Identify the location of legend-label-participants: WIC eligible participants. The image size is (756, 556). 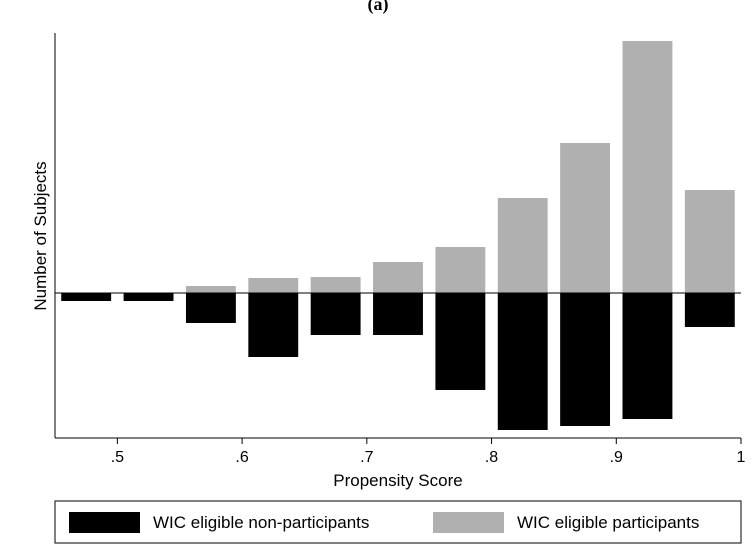
(608, 522).